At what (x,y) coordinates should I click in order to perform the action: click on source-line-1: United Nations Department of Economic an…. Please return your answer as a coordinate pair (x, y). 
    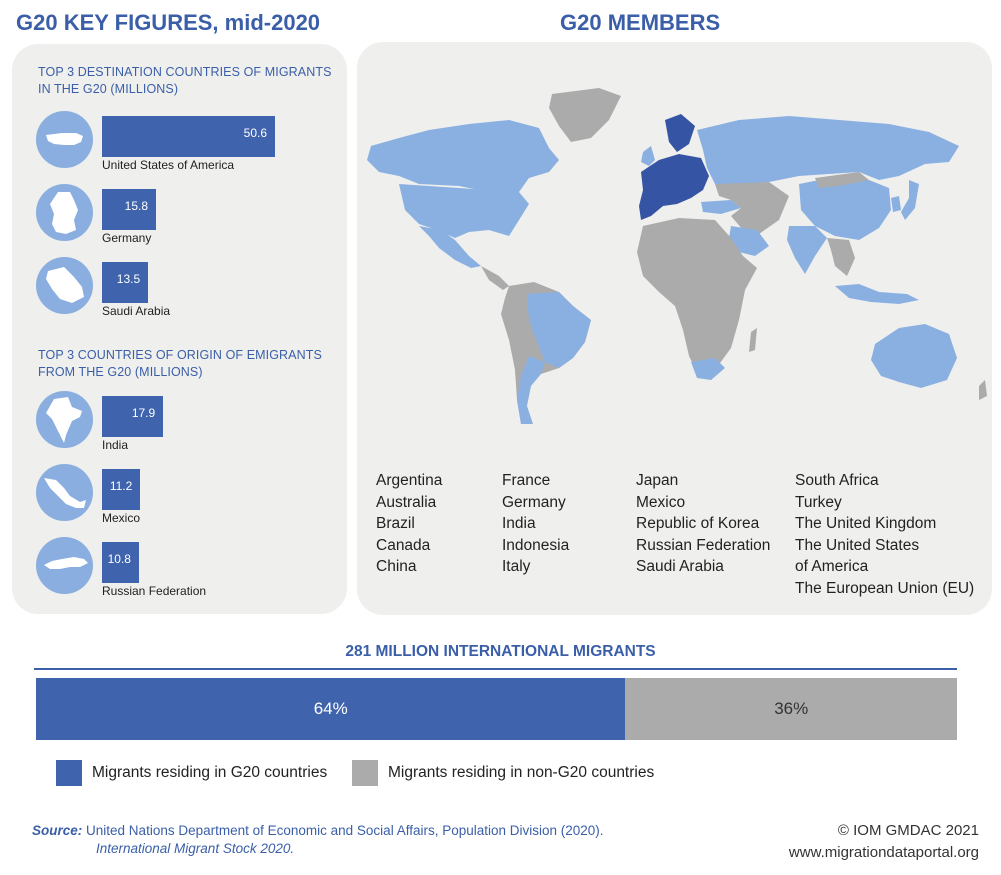
    Looking at the image, I should click on (345, 830).